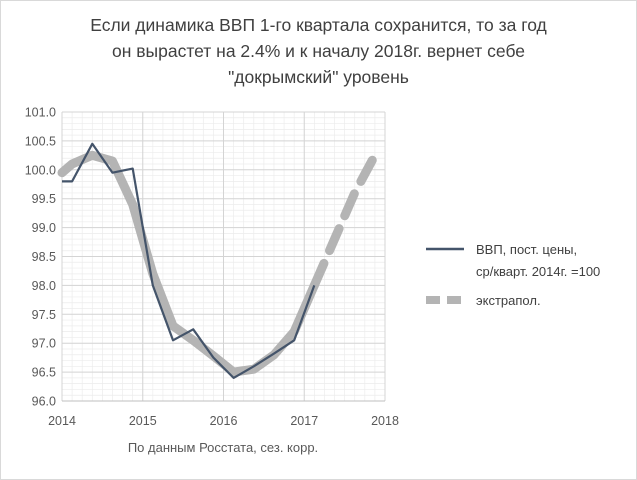 The height and width of the screenshot is (480, 637). What do you see at coordinates (526, 249) in the screenshot?
I see `legend-label-gdp-line-1: ВВП, пост. цены,` at bounding box center [526, 249].